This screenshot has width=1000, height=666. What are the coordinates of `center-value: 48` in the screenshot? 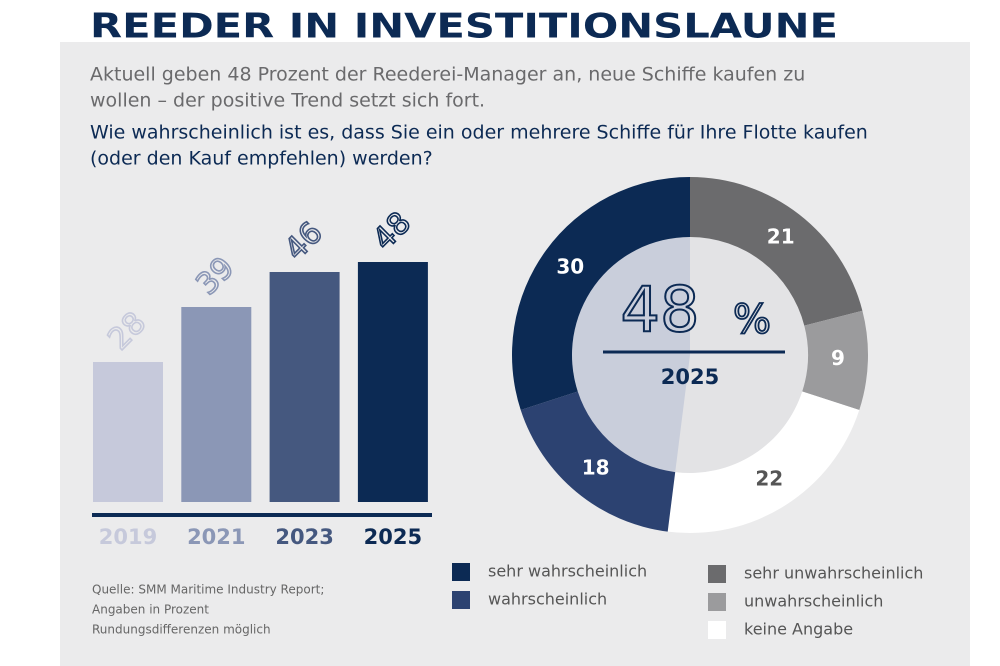 It's located at (660, 309).